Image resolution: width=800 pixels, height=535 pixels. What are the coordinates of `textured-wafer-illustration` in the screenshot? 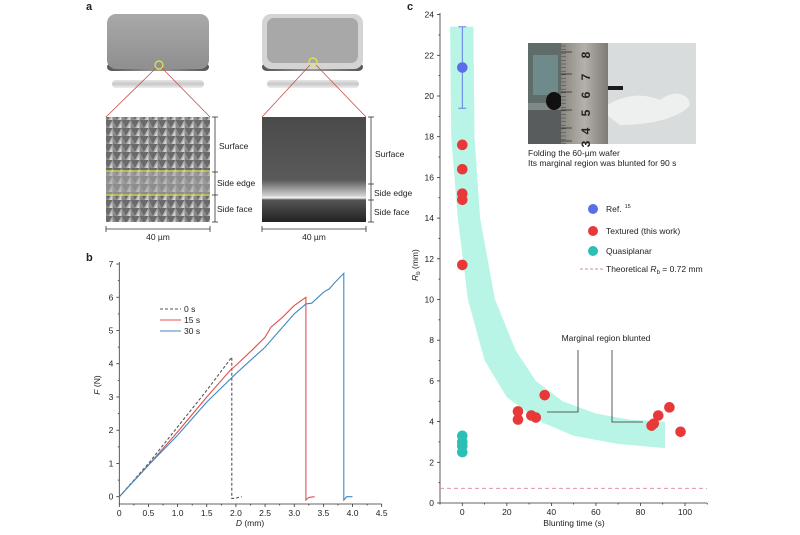 It's located at (158, 66).